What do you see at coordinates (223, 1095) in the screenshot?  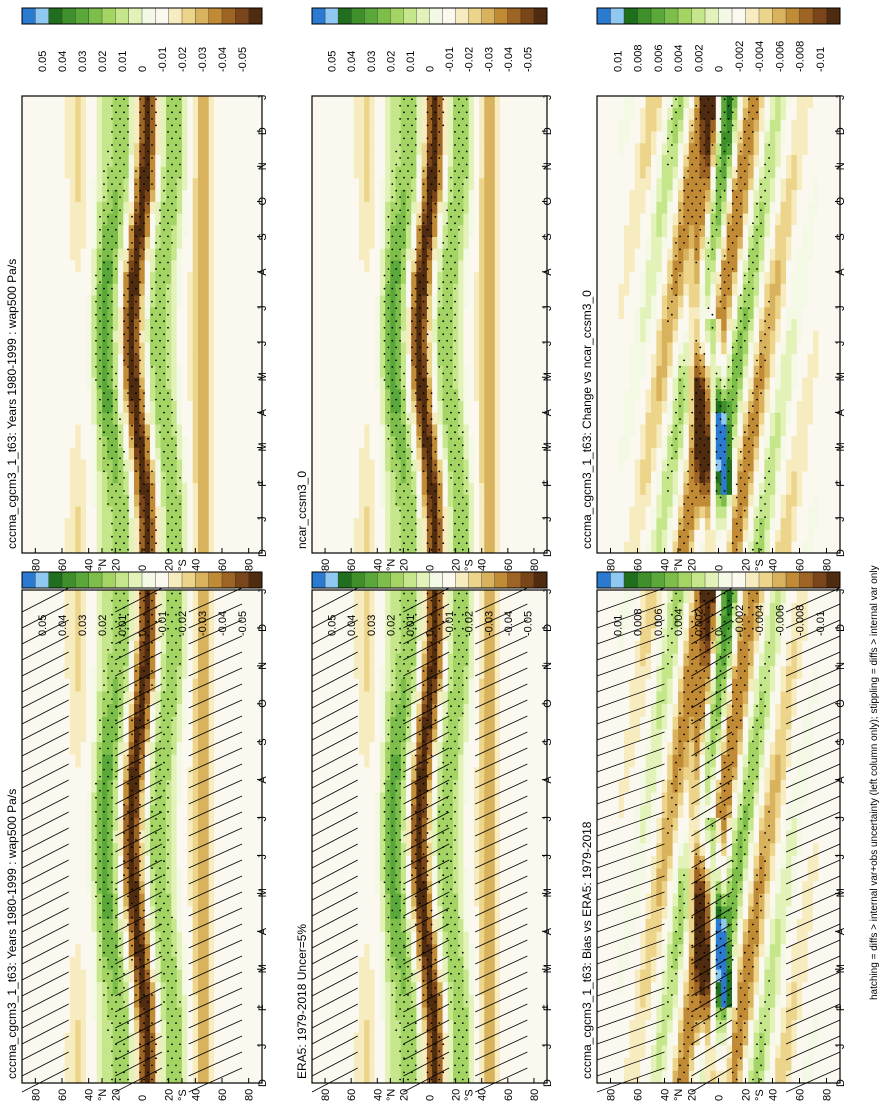 I see `lat-label: 60` at bounding box center [223, 1095].